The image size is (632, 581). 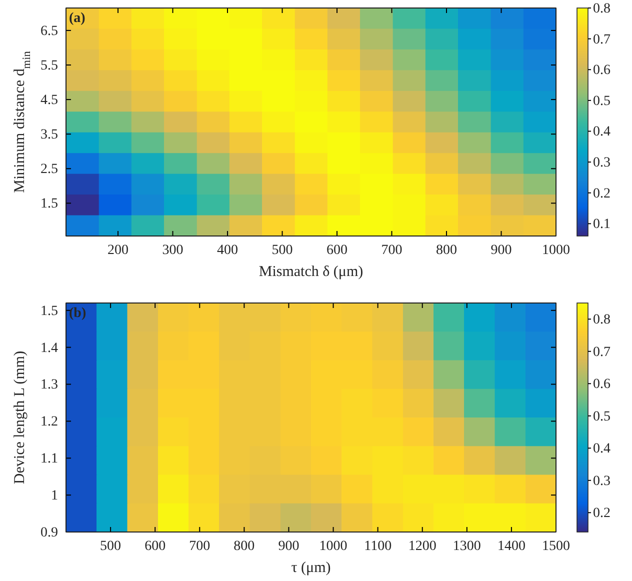 What do you see at coordinates (118, 250) in the screenshot?
I see `x-tick-label: 200` at bounding box center [118, 250].